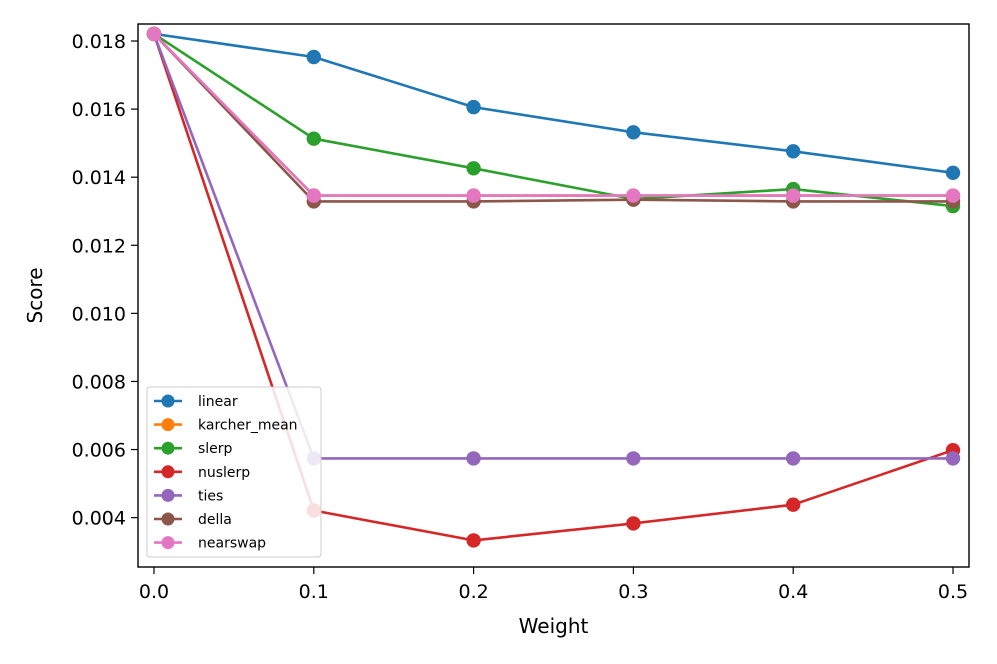 This screenshot has height=664, width=997. What do you see at coordinates (99, 110) in the screenshot?
I see `y-tick-label: 0.016` at bounding box center [99, 110].